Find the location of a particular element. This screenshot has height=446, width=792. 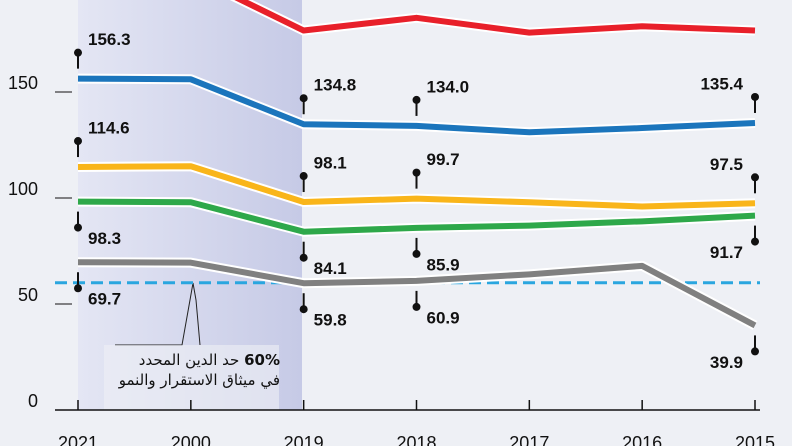

x-tick-label: 2000 is located at coordinates (191, 439).